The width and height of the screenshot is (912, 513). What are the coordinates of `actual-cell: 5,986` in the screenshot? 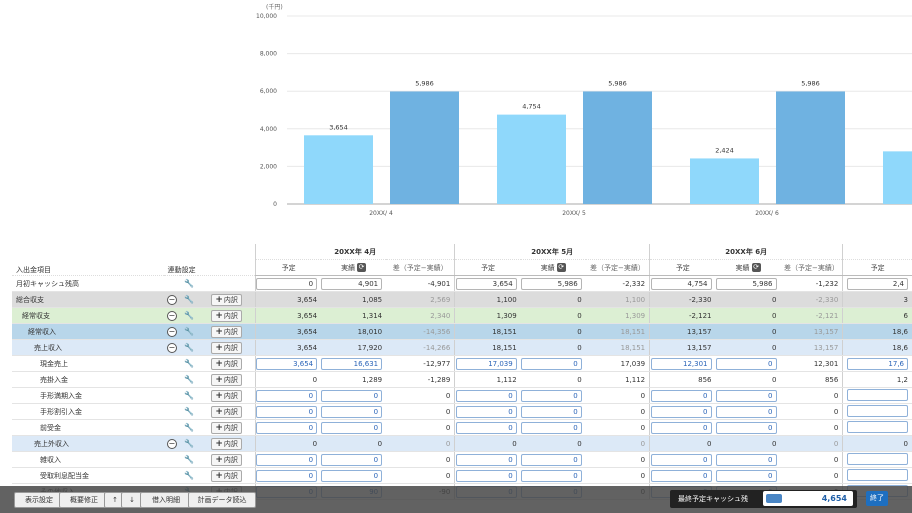 It's located at (553, 283).